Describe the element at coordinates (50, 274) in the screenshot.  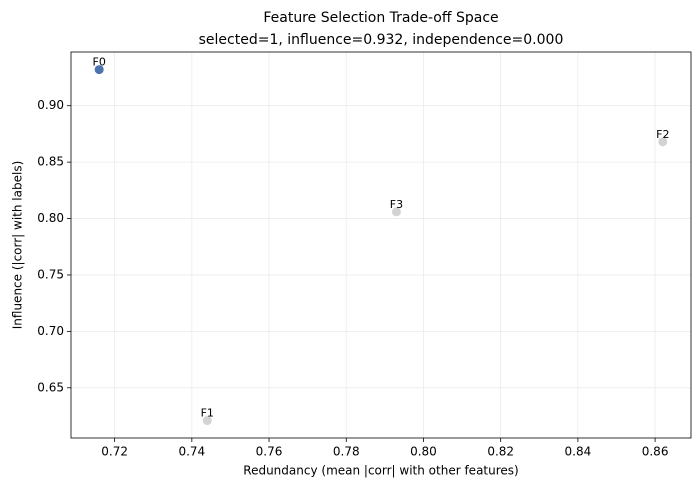
I see `y-tick-label: 0.75` at that location.